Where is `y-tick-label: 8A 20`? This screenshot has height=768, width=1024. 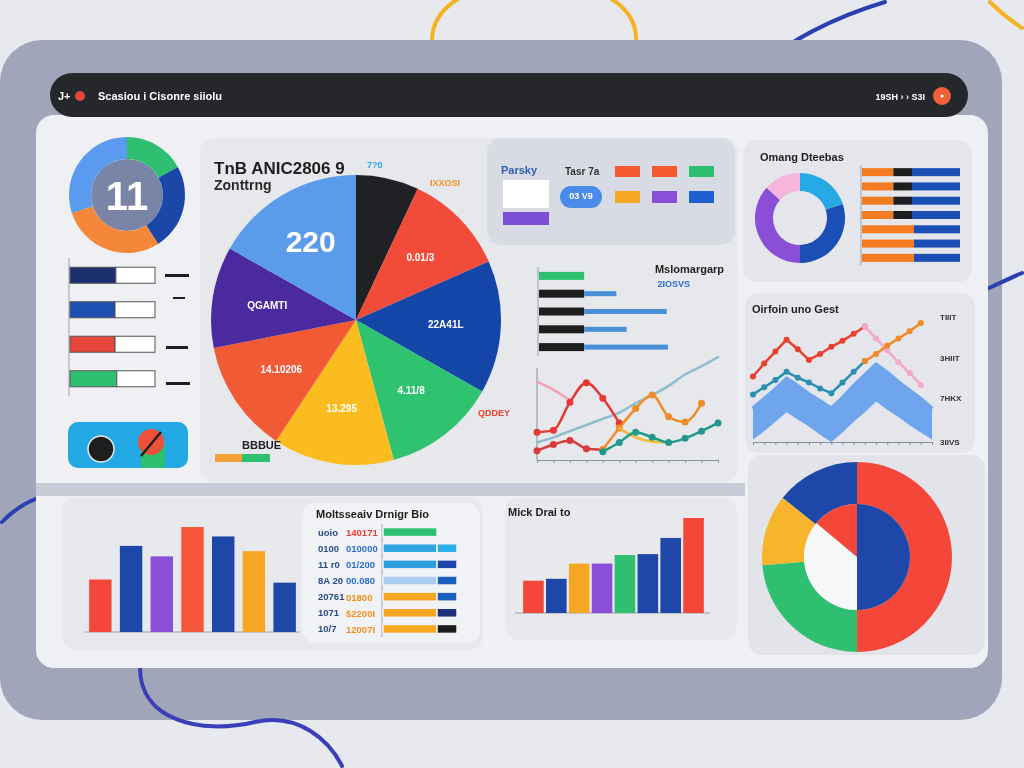
y-tick-label: 8A 20 is located at coordinates (330, 580).